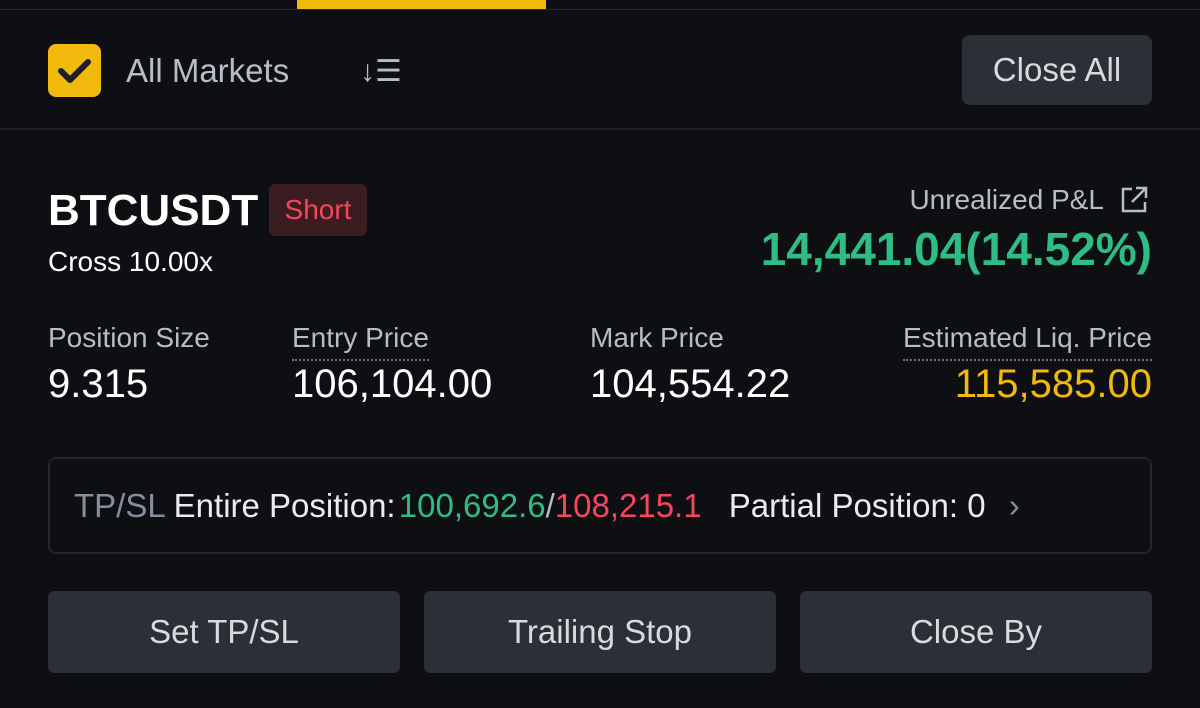 The height and width of the screenshot is (708, 1200). What do you see at coordinates (208, 70) in the screenshot?
I see `all-markets-label: All Markets` at bounding box center [208, 70].